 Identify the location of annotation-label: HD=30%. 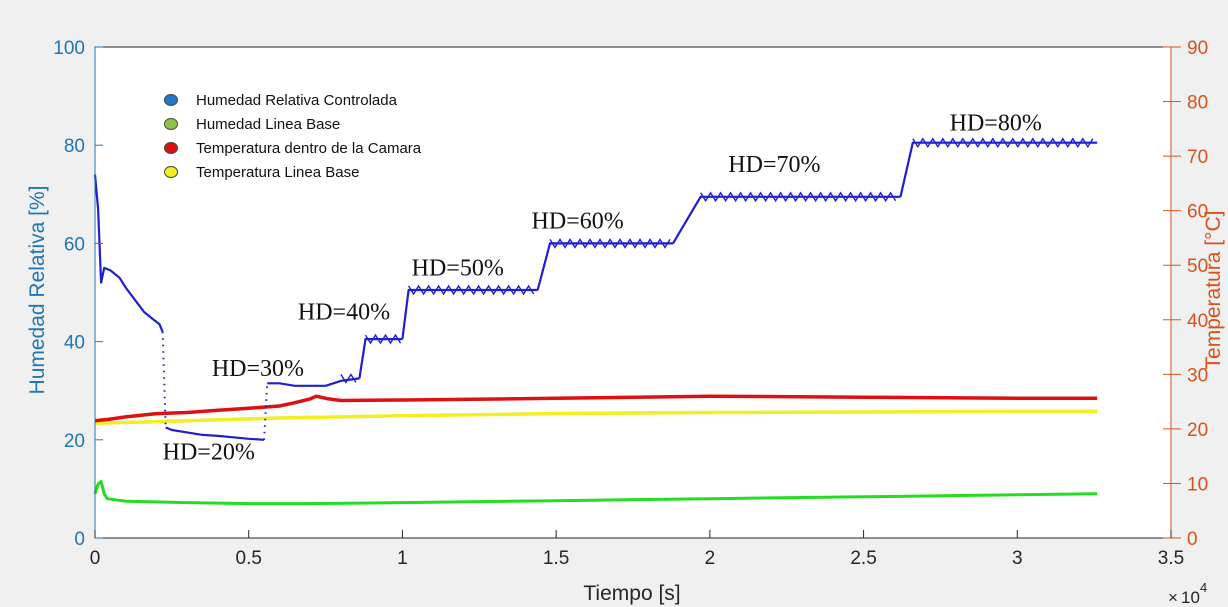
(258, 369).